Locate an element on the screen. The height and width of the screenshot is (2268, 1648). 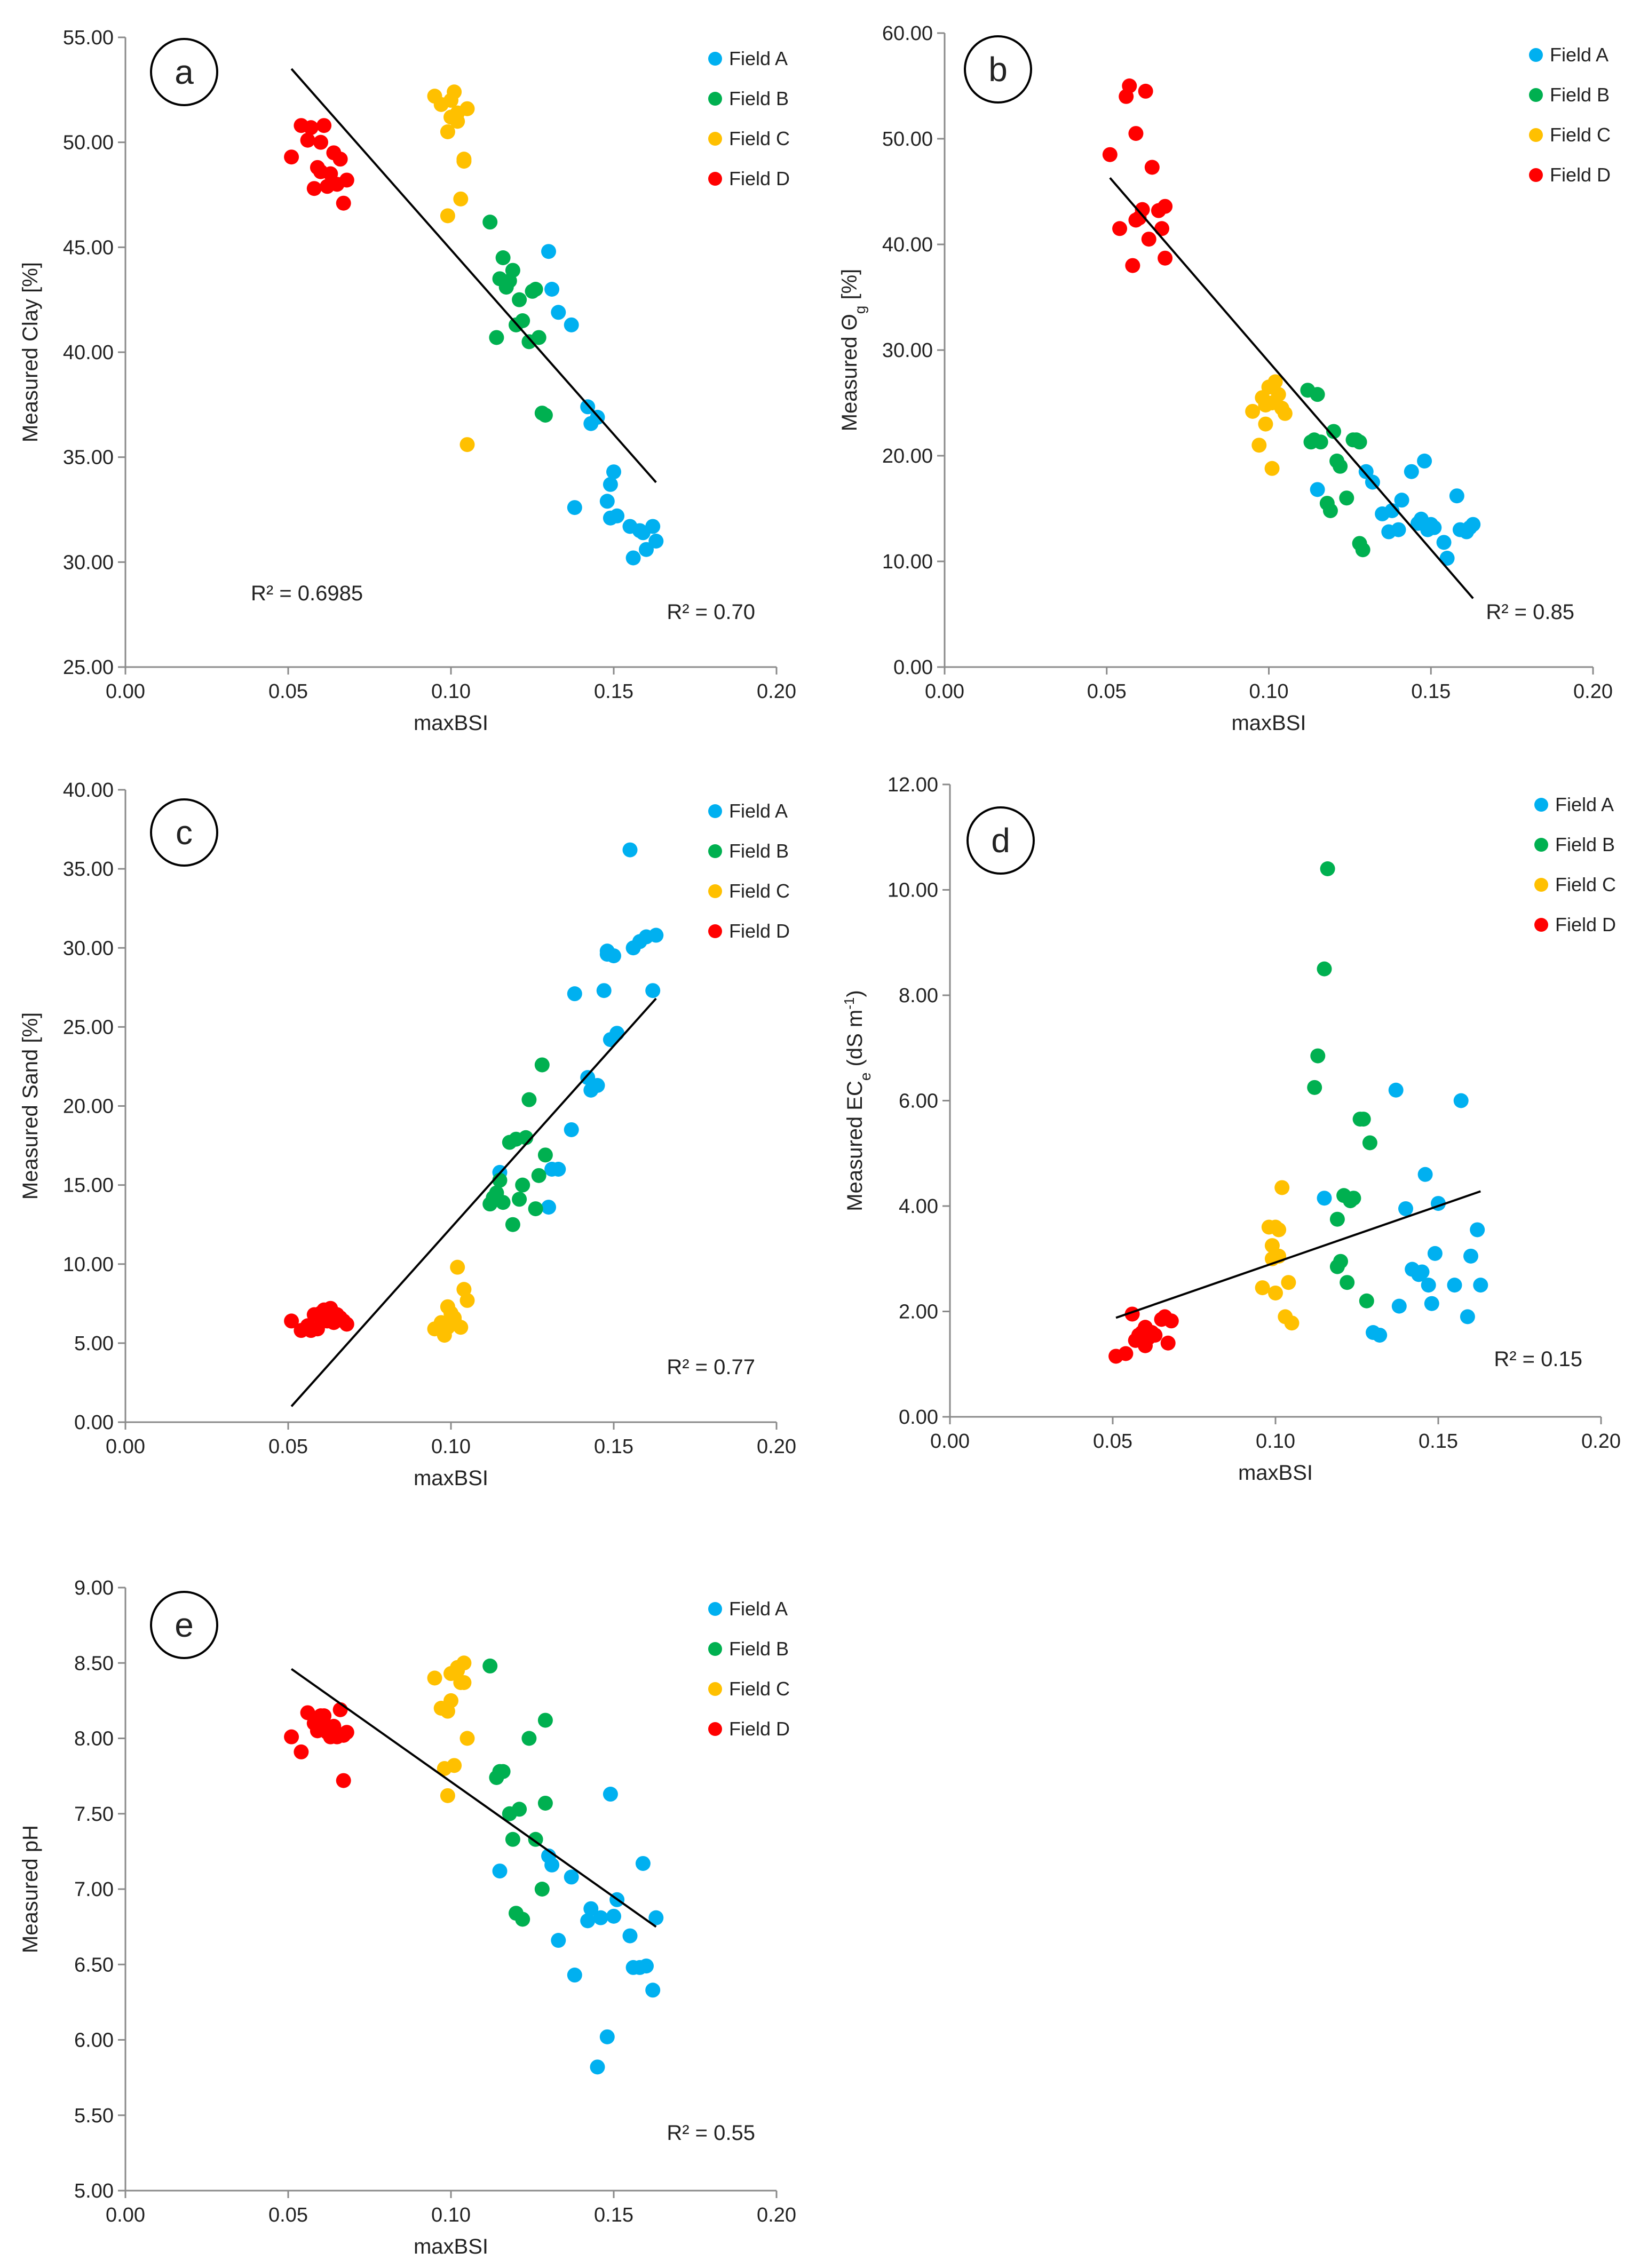
panel-letter: c is located at coordinates (184, 832).